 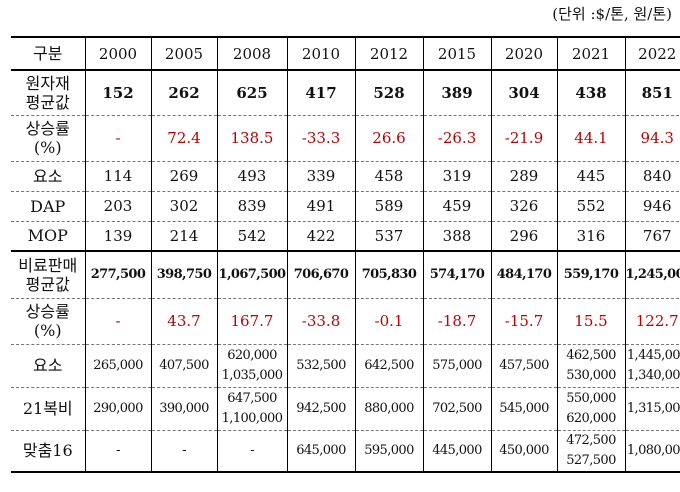 What do you see at coordinates (591, 355) in the screenshot?
I see `cell-value: 462,500` at bounding box center [591, 355].